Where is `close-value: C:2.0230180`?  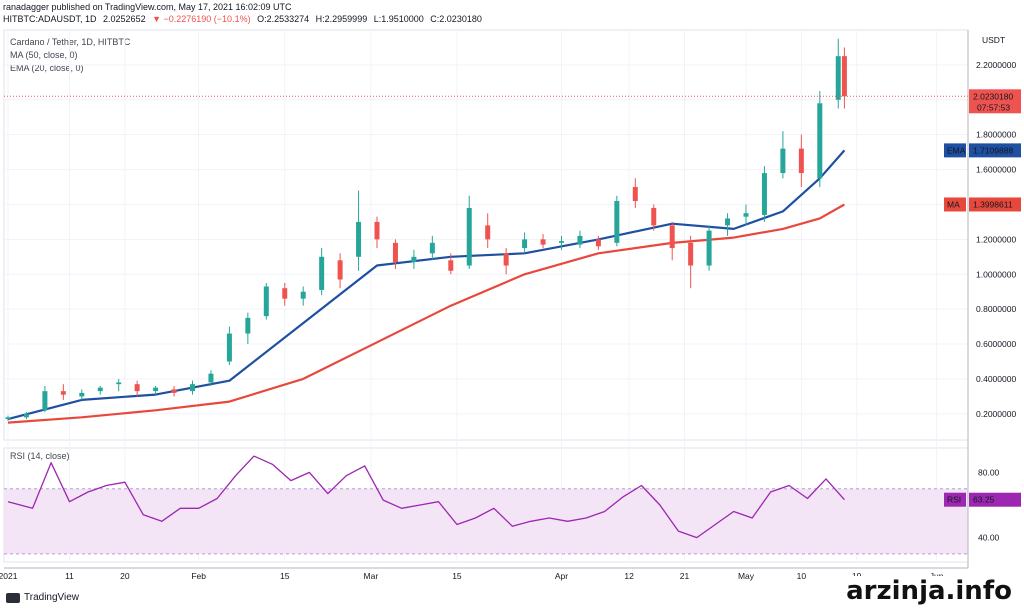 close-value: C:2.0230180 is located at coordinates (456, 19).